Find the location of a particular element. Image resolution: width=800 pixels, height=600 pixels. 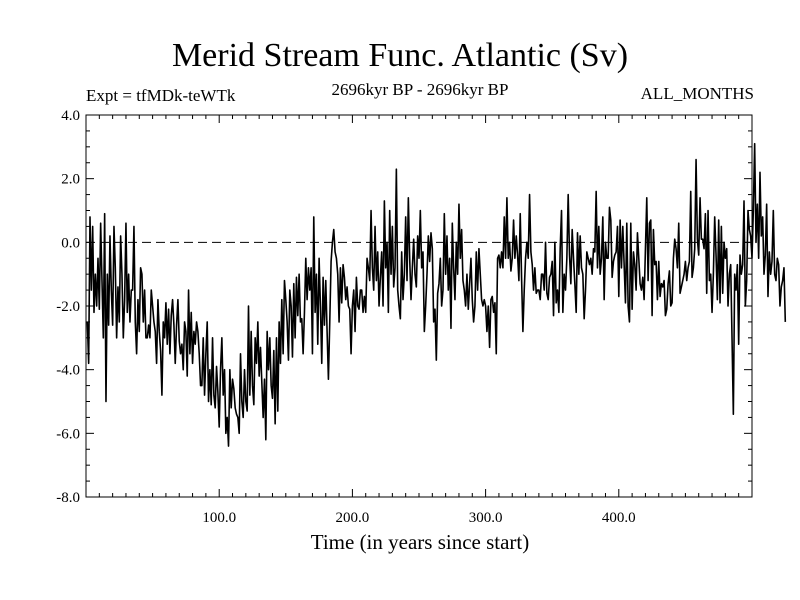

experiment-label: Expt = tfMDk-teWTk is located at coordinates (161, 95).